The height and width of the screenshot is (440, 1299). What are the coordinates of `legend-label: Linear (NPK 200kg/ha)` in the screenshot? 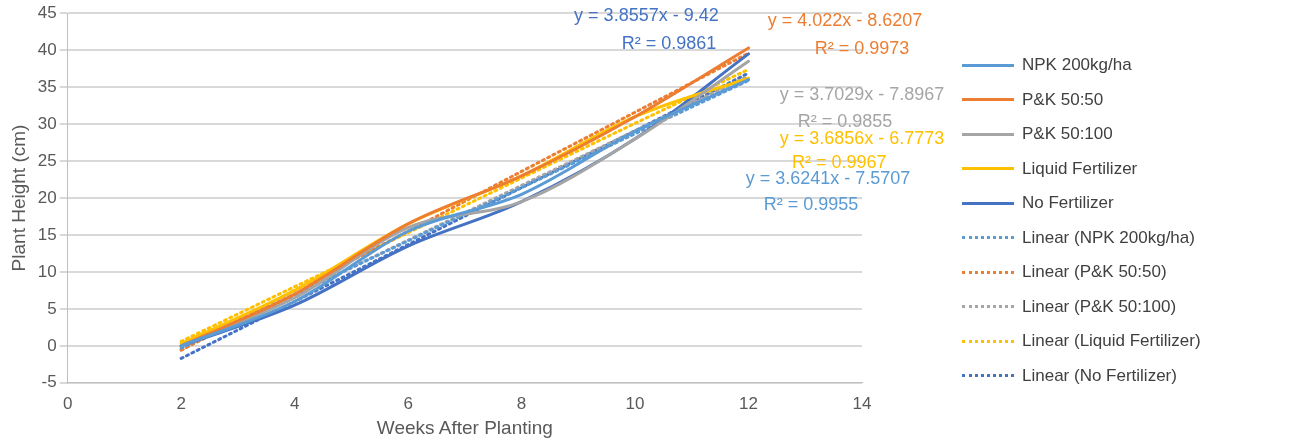 It's located at (1108, 237).